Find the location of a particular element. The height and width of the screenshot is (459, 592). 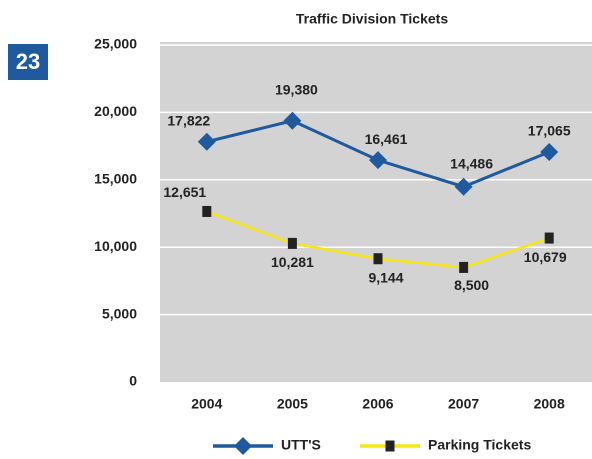

y-tick-label: 25,000 is located at coordinates (115, 44).